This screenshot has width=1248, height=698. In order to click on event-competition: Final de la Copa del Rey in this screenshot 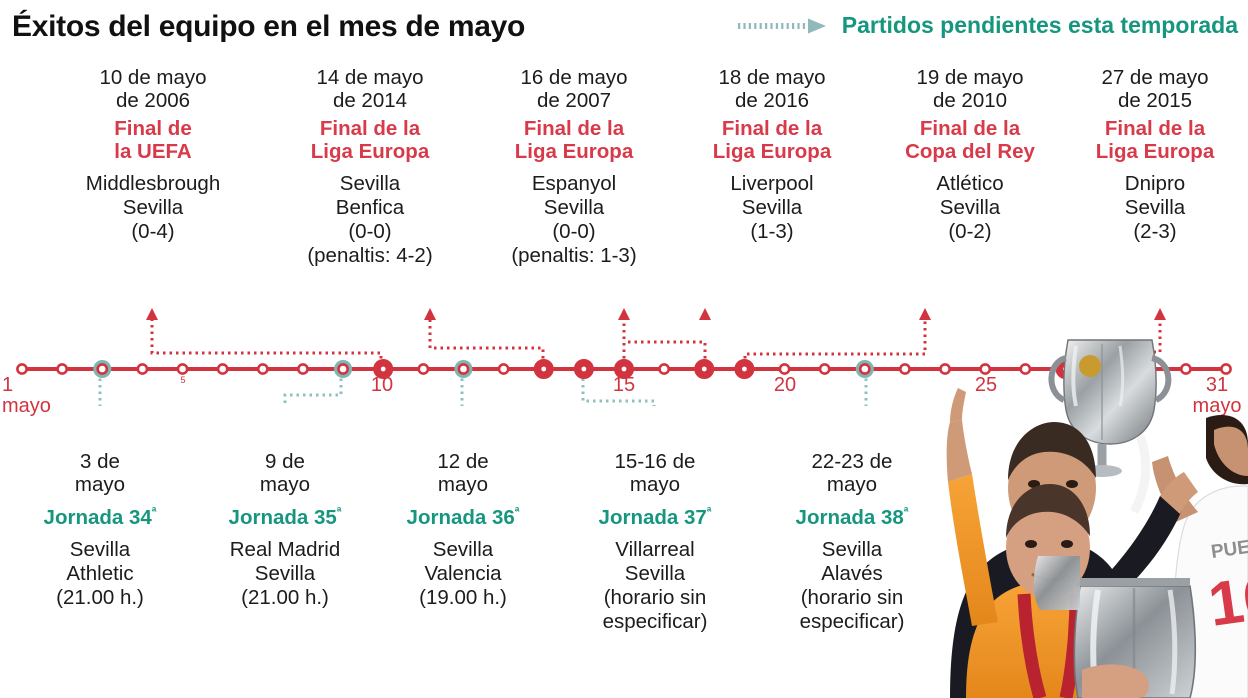, I will do `click(970, 140)`.